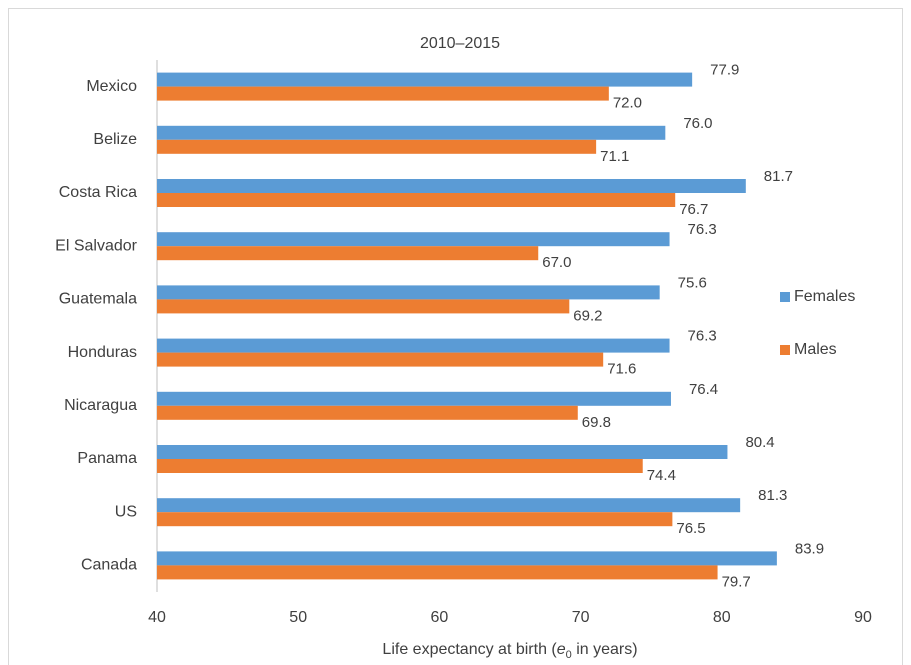  Describe the element at coordinates (96, 245) in the screenshot. I see `y-tick-label: El Salvador` at that location.